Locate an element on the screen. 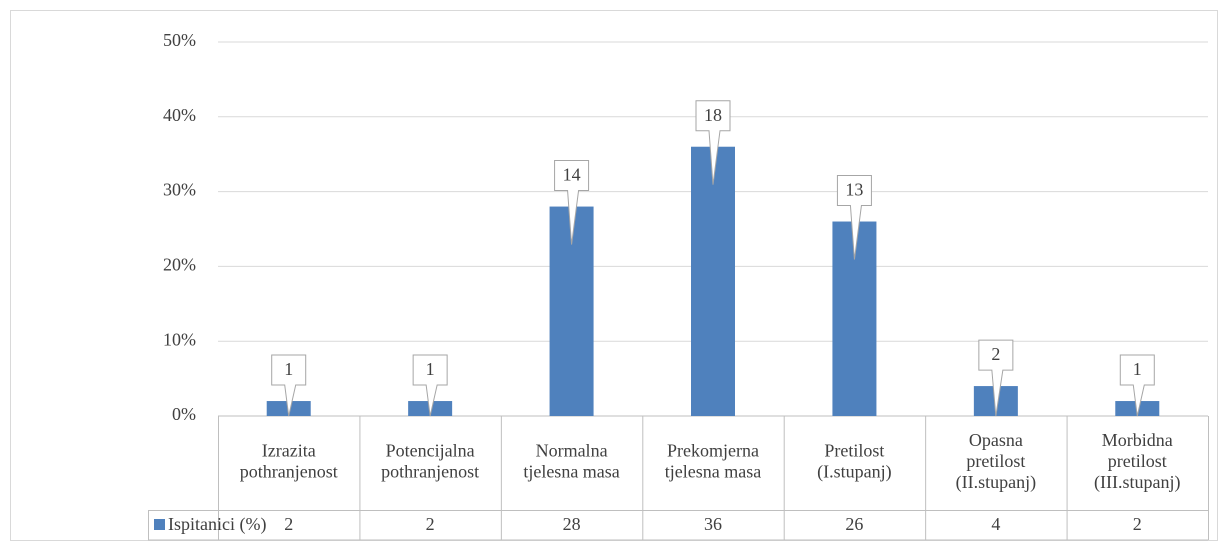 The image size is (1221, 544). x-tick-label: Opasna is located at coordinates (996, 440).